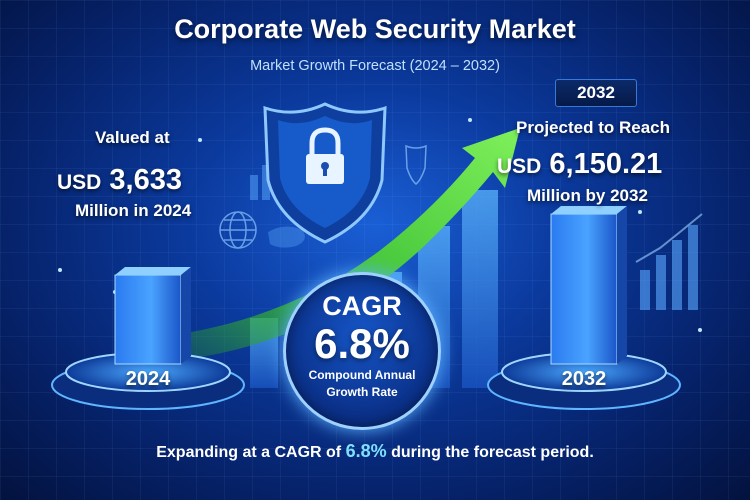 The image size is (750, 500). I want to click on bar-side-2024, so click(186, 315).